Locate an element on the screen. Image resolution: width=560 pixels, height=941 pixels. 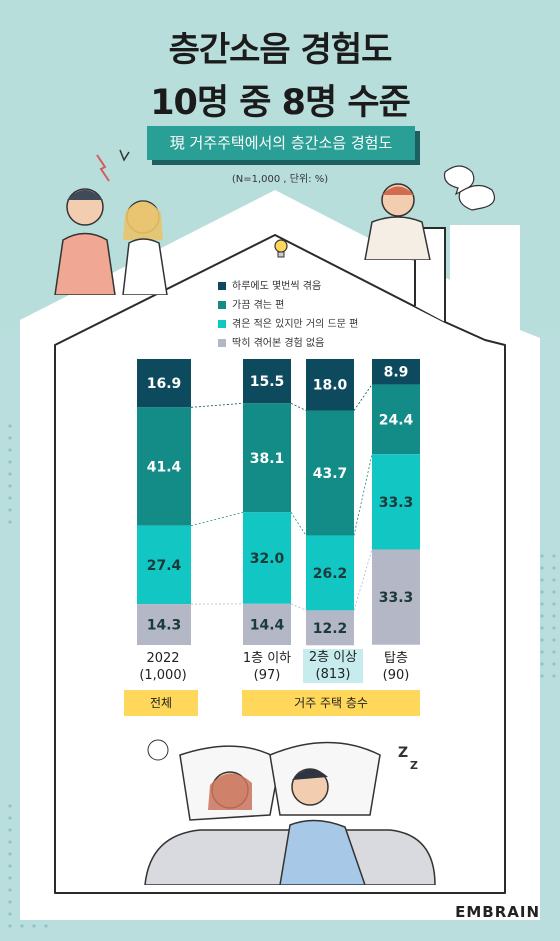
legend-item-rarely: 겪은 적은 있지만 거의 드문 편 is located at coordinates (288, 322).